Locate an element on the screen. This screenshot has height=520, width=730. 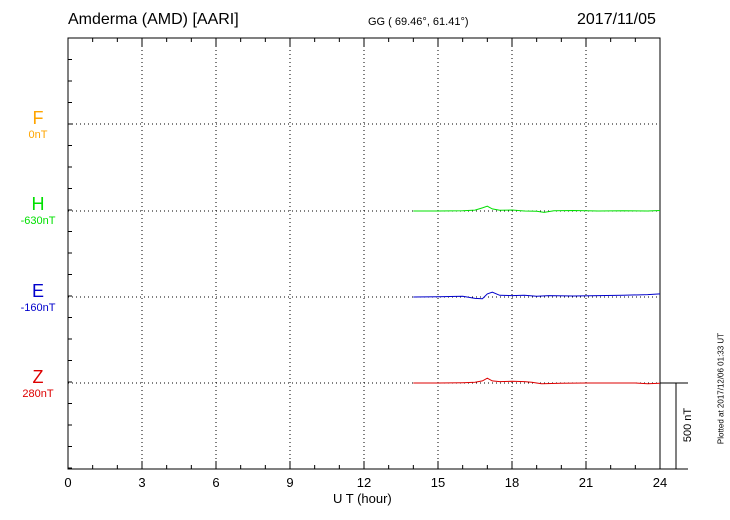
channel-name: F is located at coordinates (38, 118).